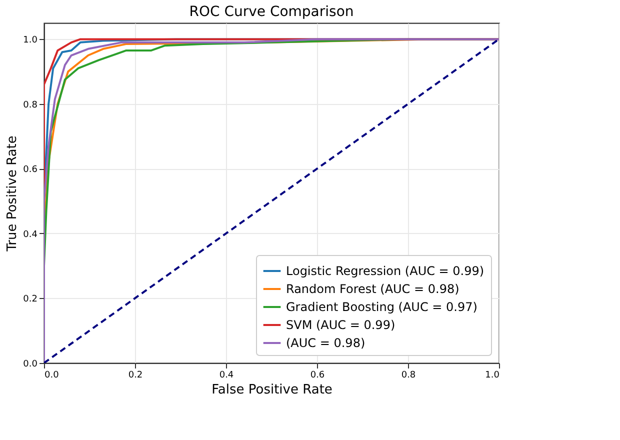 The height and width of the screenshot is (440, 620). Describe the element at coordinates (326, 343) in the screenshot. I see `legend-label: (AUC = 0.98)` at that location.